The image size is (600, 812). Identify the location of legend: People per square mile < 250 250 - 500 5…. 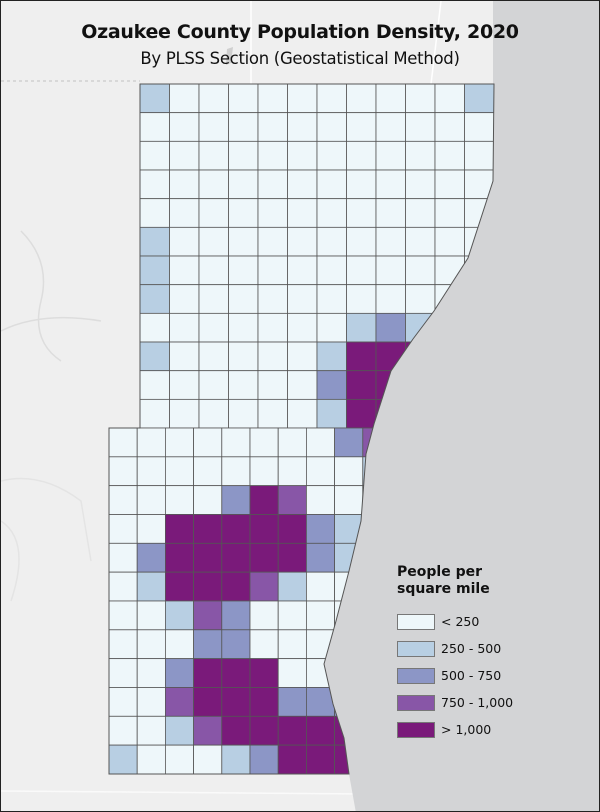
(455, 653).